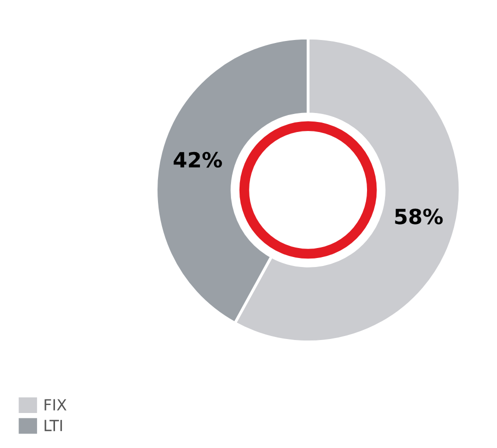  Describe the element at coordinates (53, 426) in the screenshot. I see `legend-label: LTI` at that location.